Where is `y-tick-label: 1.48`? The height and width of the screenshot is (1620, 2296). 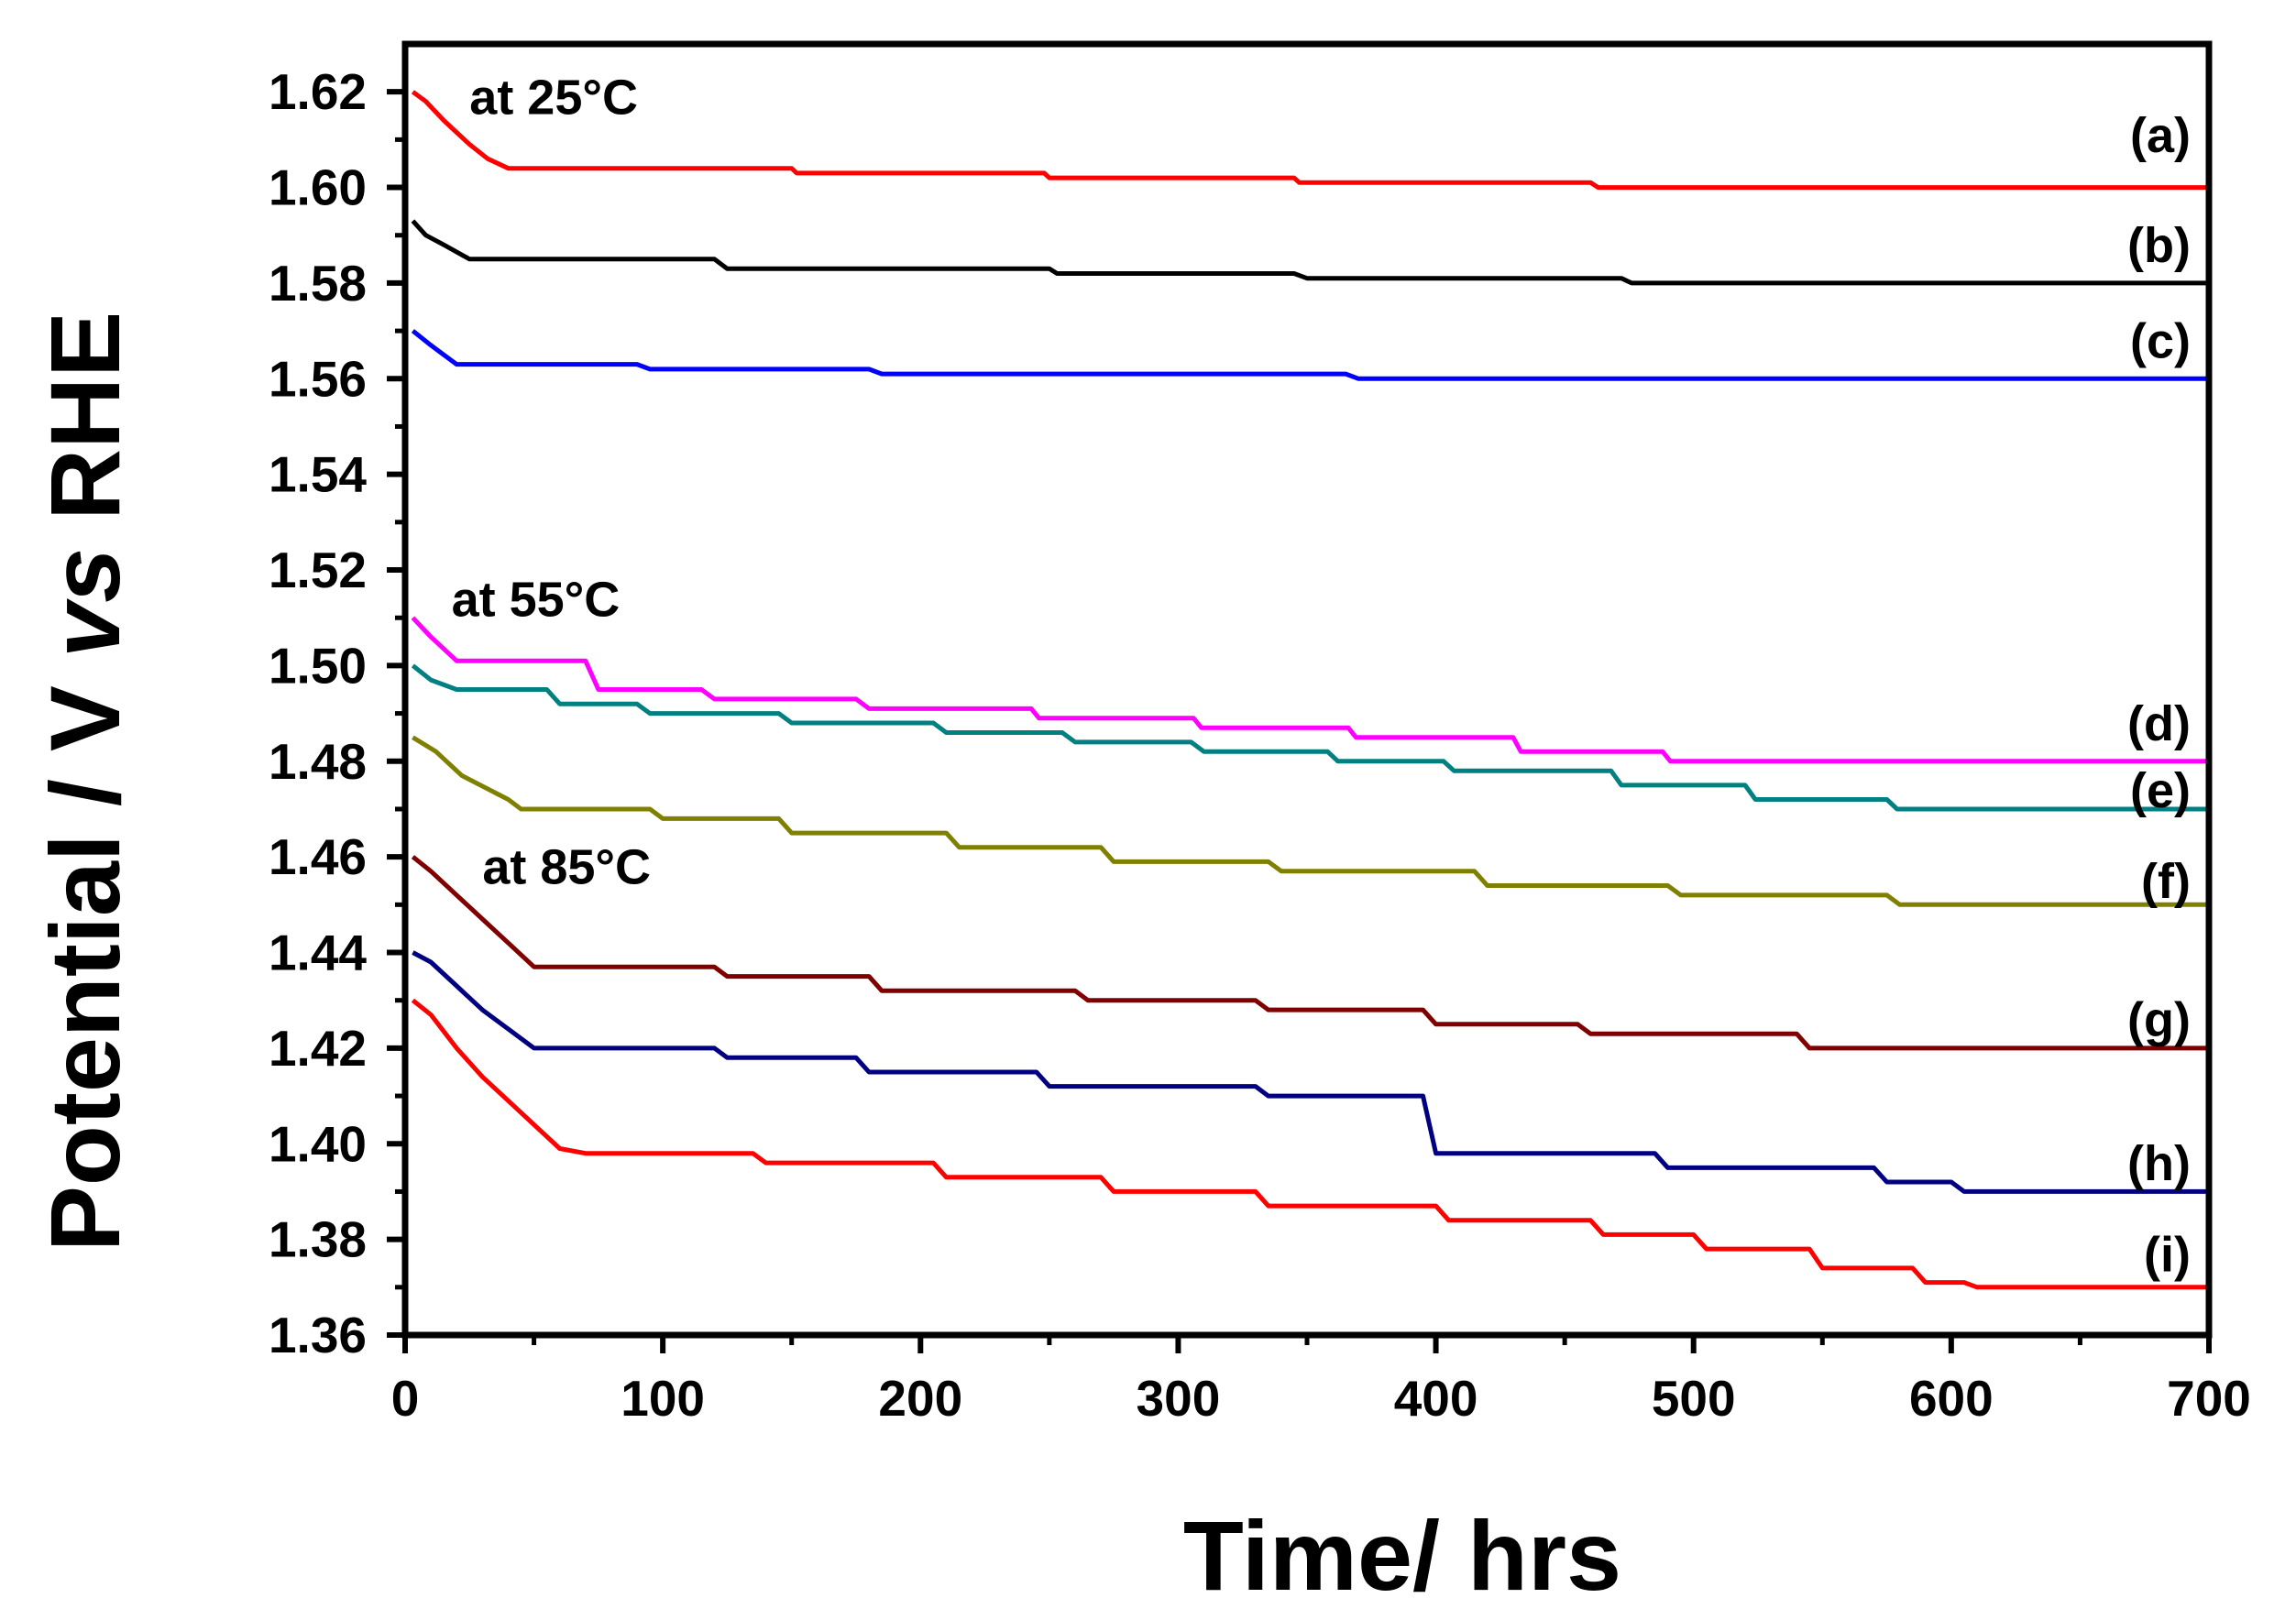
y-tick-label: 1.48 is located at coordinates (318, 761).